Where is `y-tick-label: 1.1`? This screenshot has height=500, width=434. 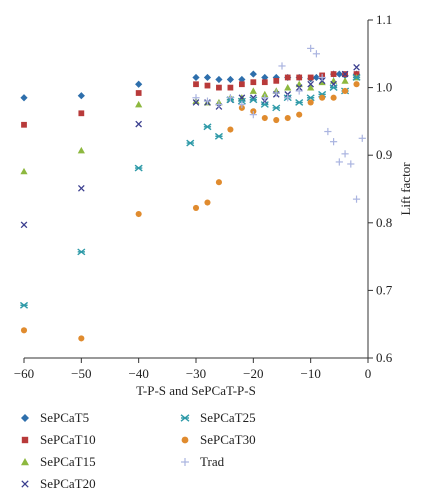 y-tick-label: 1.1 is located at coordinates (384, 19).